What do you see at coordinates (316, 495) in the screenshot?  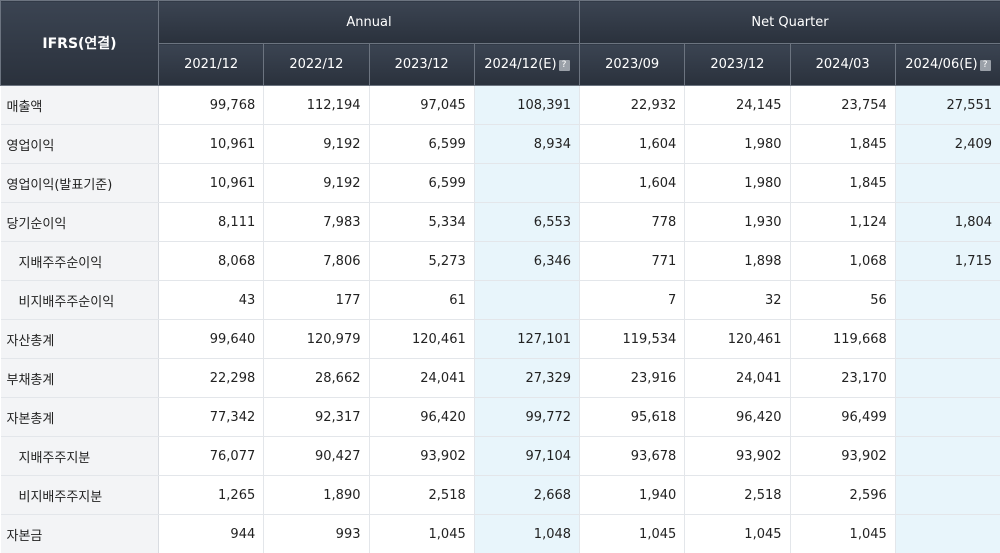 I see `value-cell: 1,890` at bounding box center [316, 495].